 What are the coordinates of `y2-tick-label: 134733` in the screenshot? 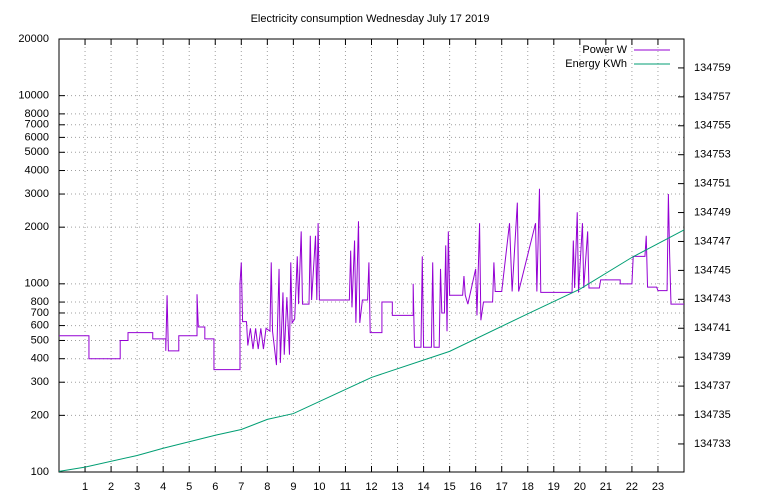 It's located at (712, 444).